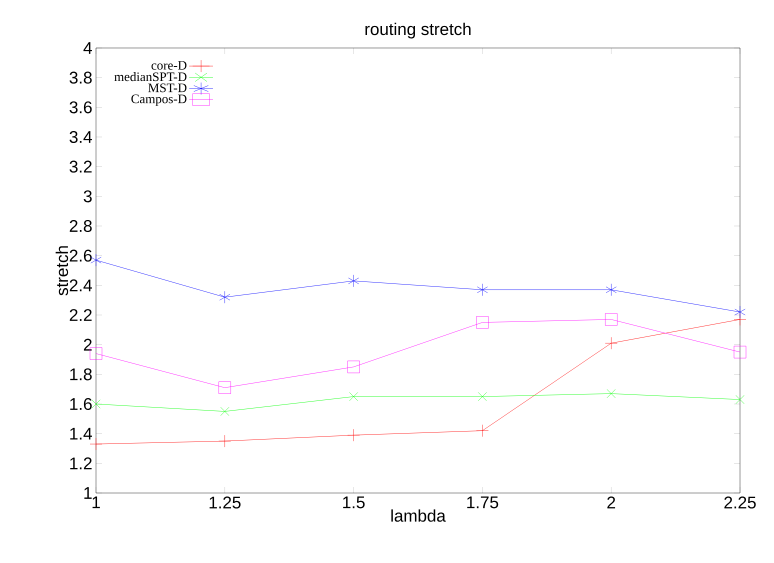 Image resolution: width=774 pixels, height=563 pixels. Describe the element at coordinates (81, 374) in the screenshot. I see `y-tick-label: 1.8` at that location.